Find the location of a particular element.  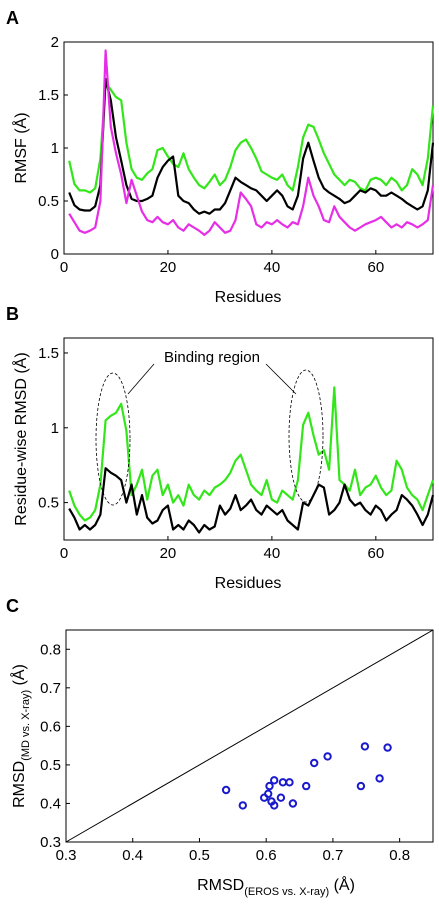

x-tick-label-c: 0.8 is located at coordinates (399, 855).